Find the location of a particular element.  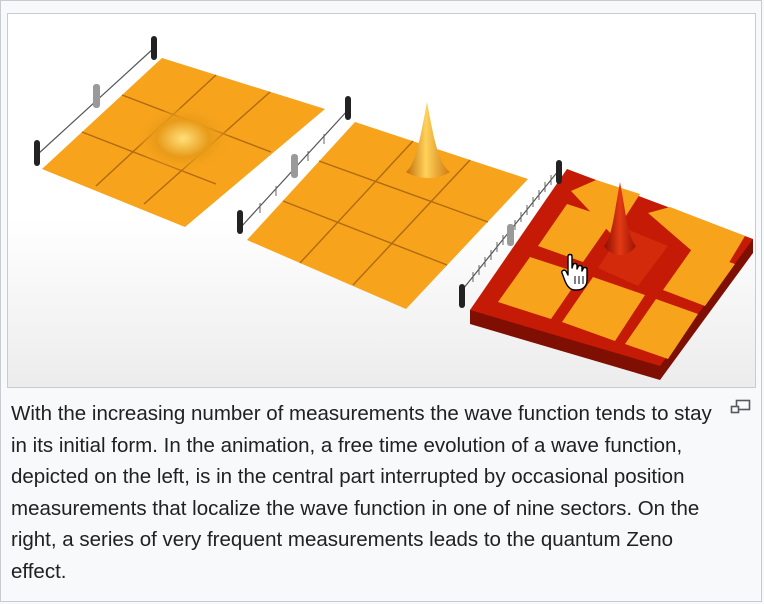

center-plate-occasional-measurements is located at coordinates (382, 202).